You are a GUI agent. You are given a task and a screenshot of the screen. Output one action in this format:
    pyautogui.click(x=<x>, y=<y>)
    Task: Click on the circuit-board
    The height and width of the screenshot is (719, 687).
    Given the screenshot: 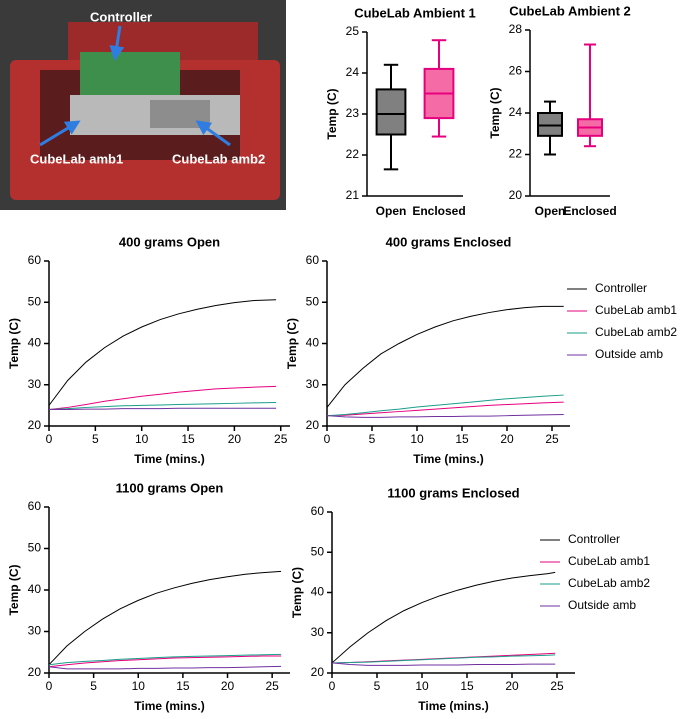 What is the action you would take?
    pyautogui.click(x=130, y=77)
    